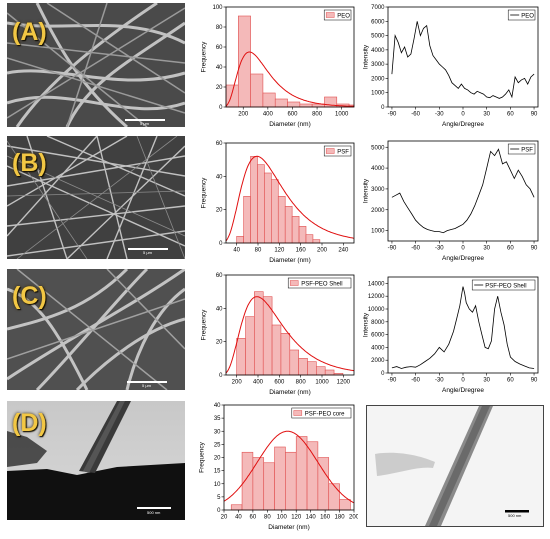 The height and width of the screenshot is (539, 550). I want to click on x-tick-label: 180, so click(340, 518).